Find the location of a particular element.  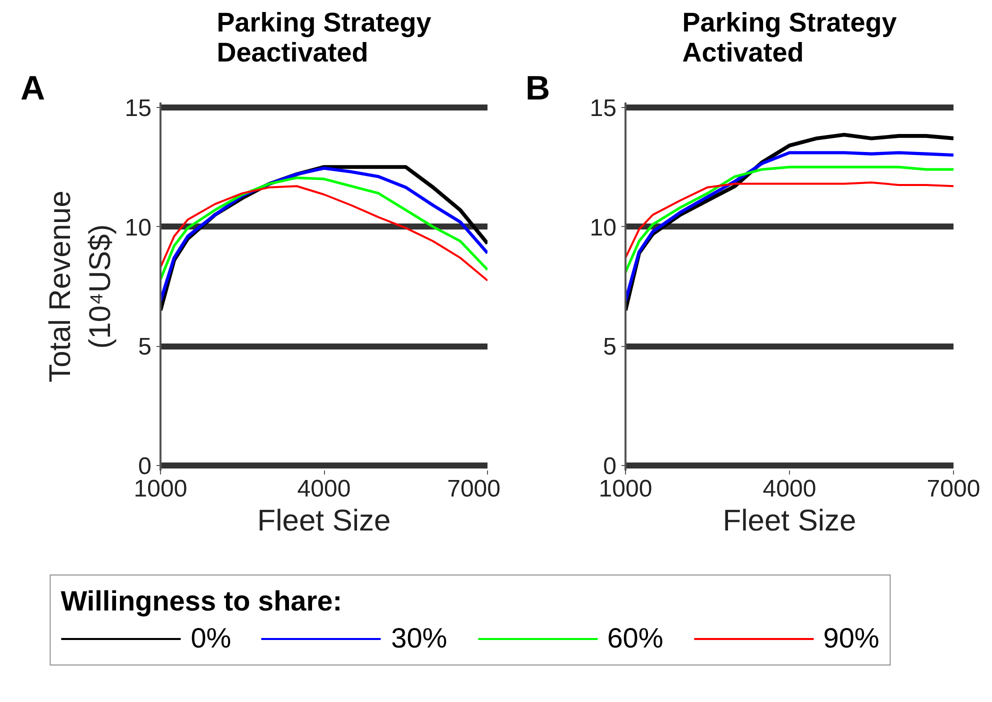

legend-label: 0% is located at coordinates (211, 638).